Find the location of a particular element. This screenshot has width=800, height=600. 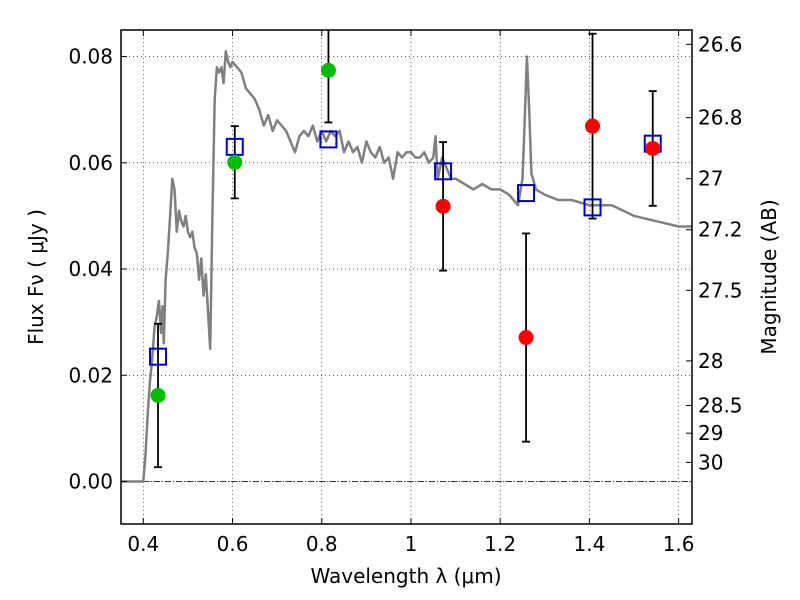

y-axis-label: Flux Fν ( μJy ) is located at coordinates (36, 277).